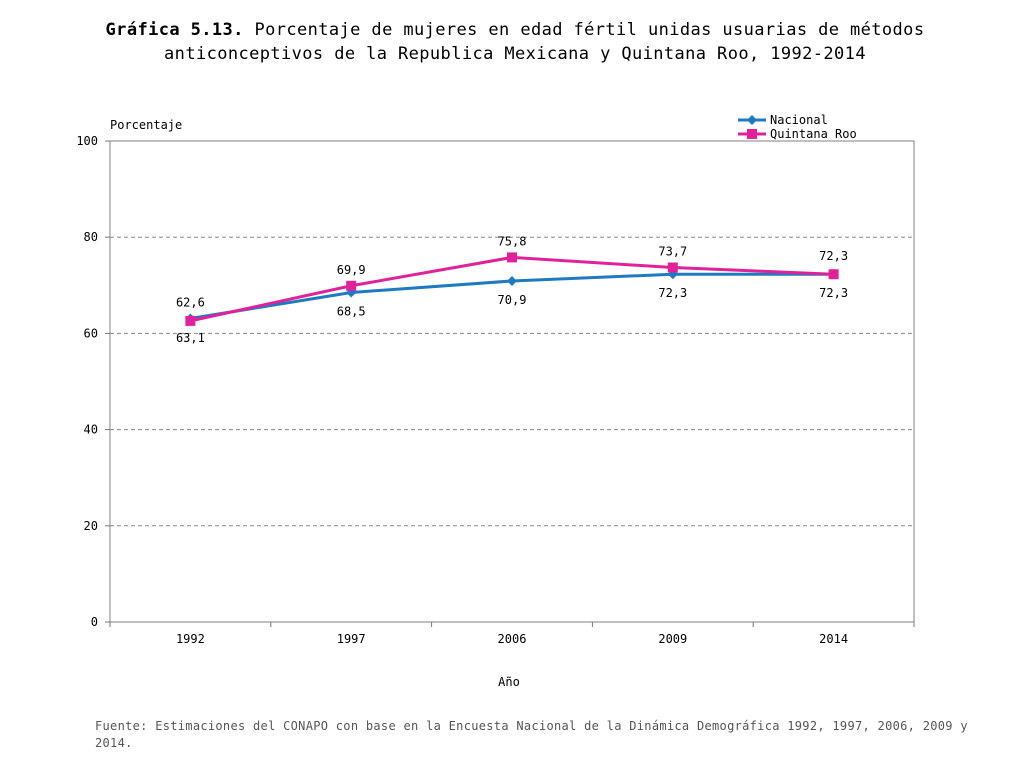 The width and height of the screenshot is (1024, 768). Describe the element at coordinates (672, 639) in the screenshot. I see `x-tick-label: 2009` at that location.